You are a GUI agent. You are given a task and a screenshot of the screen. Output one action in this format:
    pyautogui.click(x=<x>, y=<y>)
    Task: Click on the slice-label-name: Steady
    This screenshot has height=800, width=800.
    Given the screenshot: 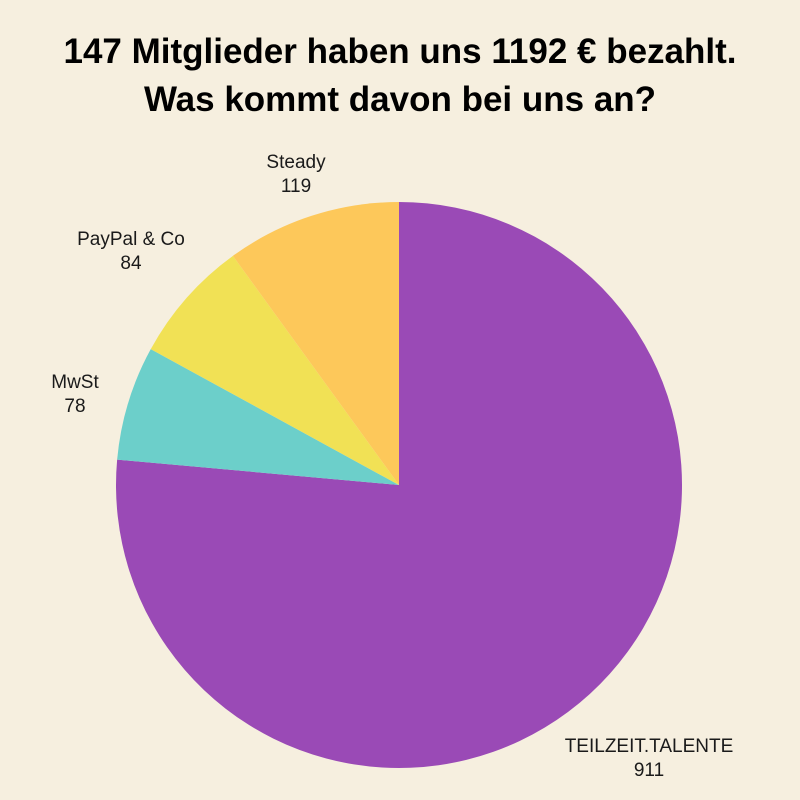 What is the action you would take?
    pyautogui.click(x=296, y=162)
    